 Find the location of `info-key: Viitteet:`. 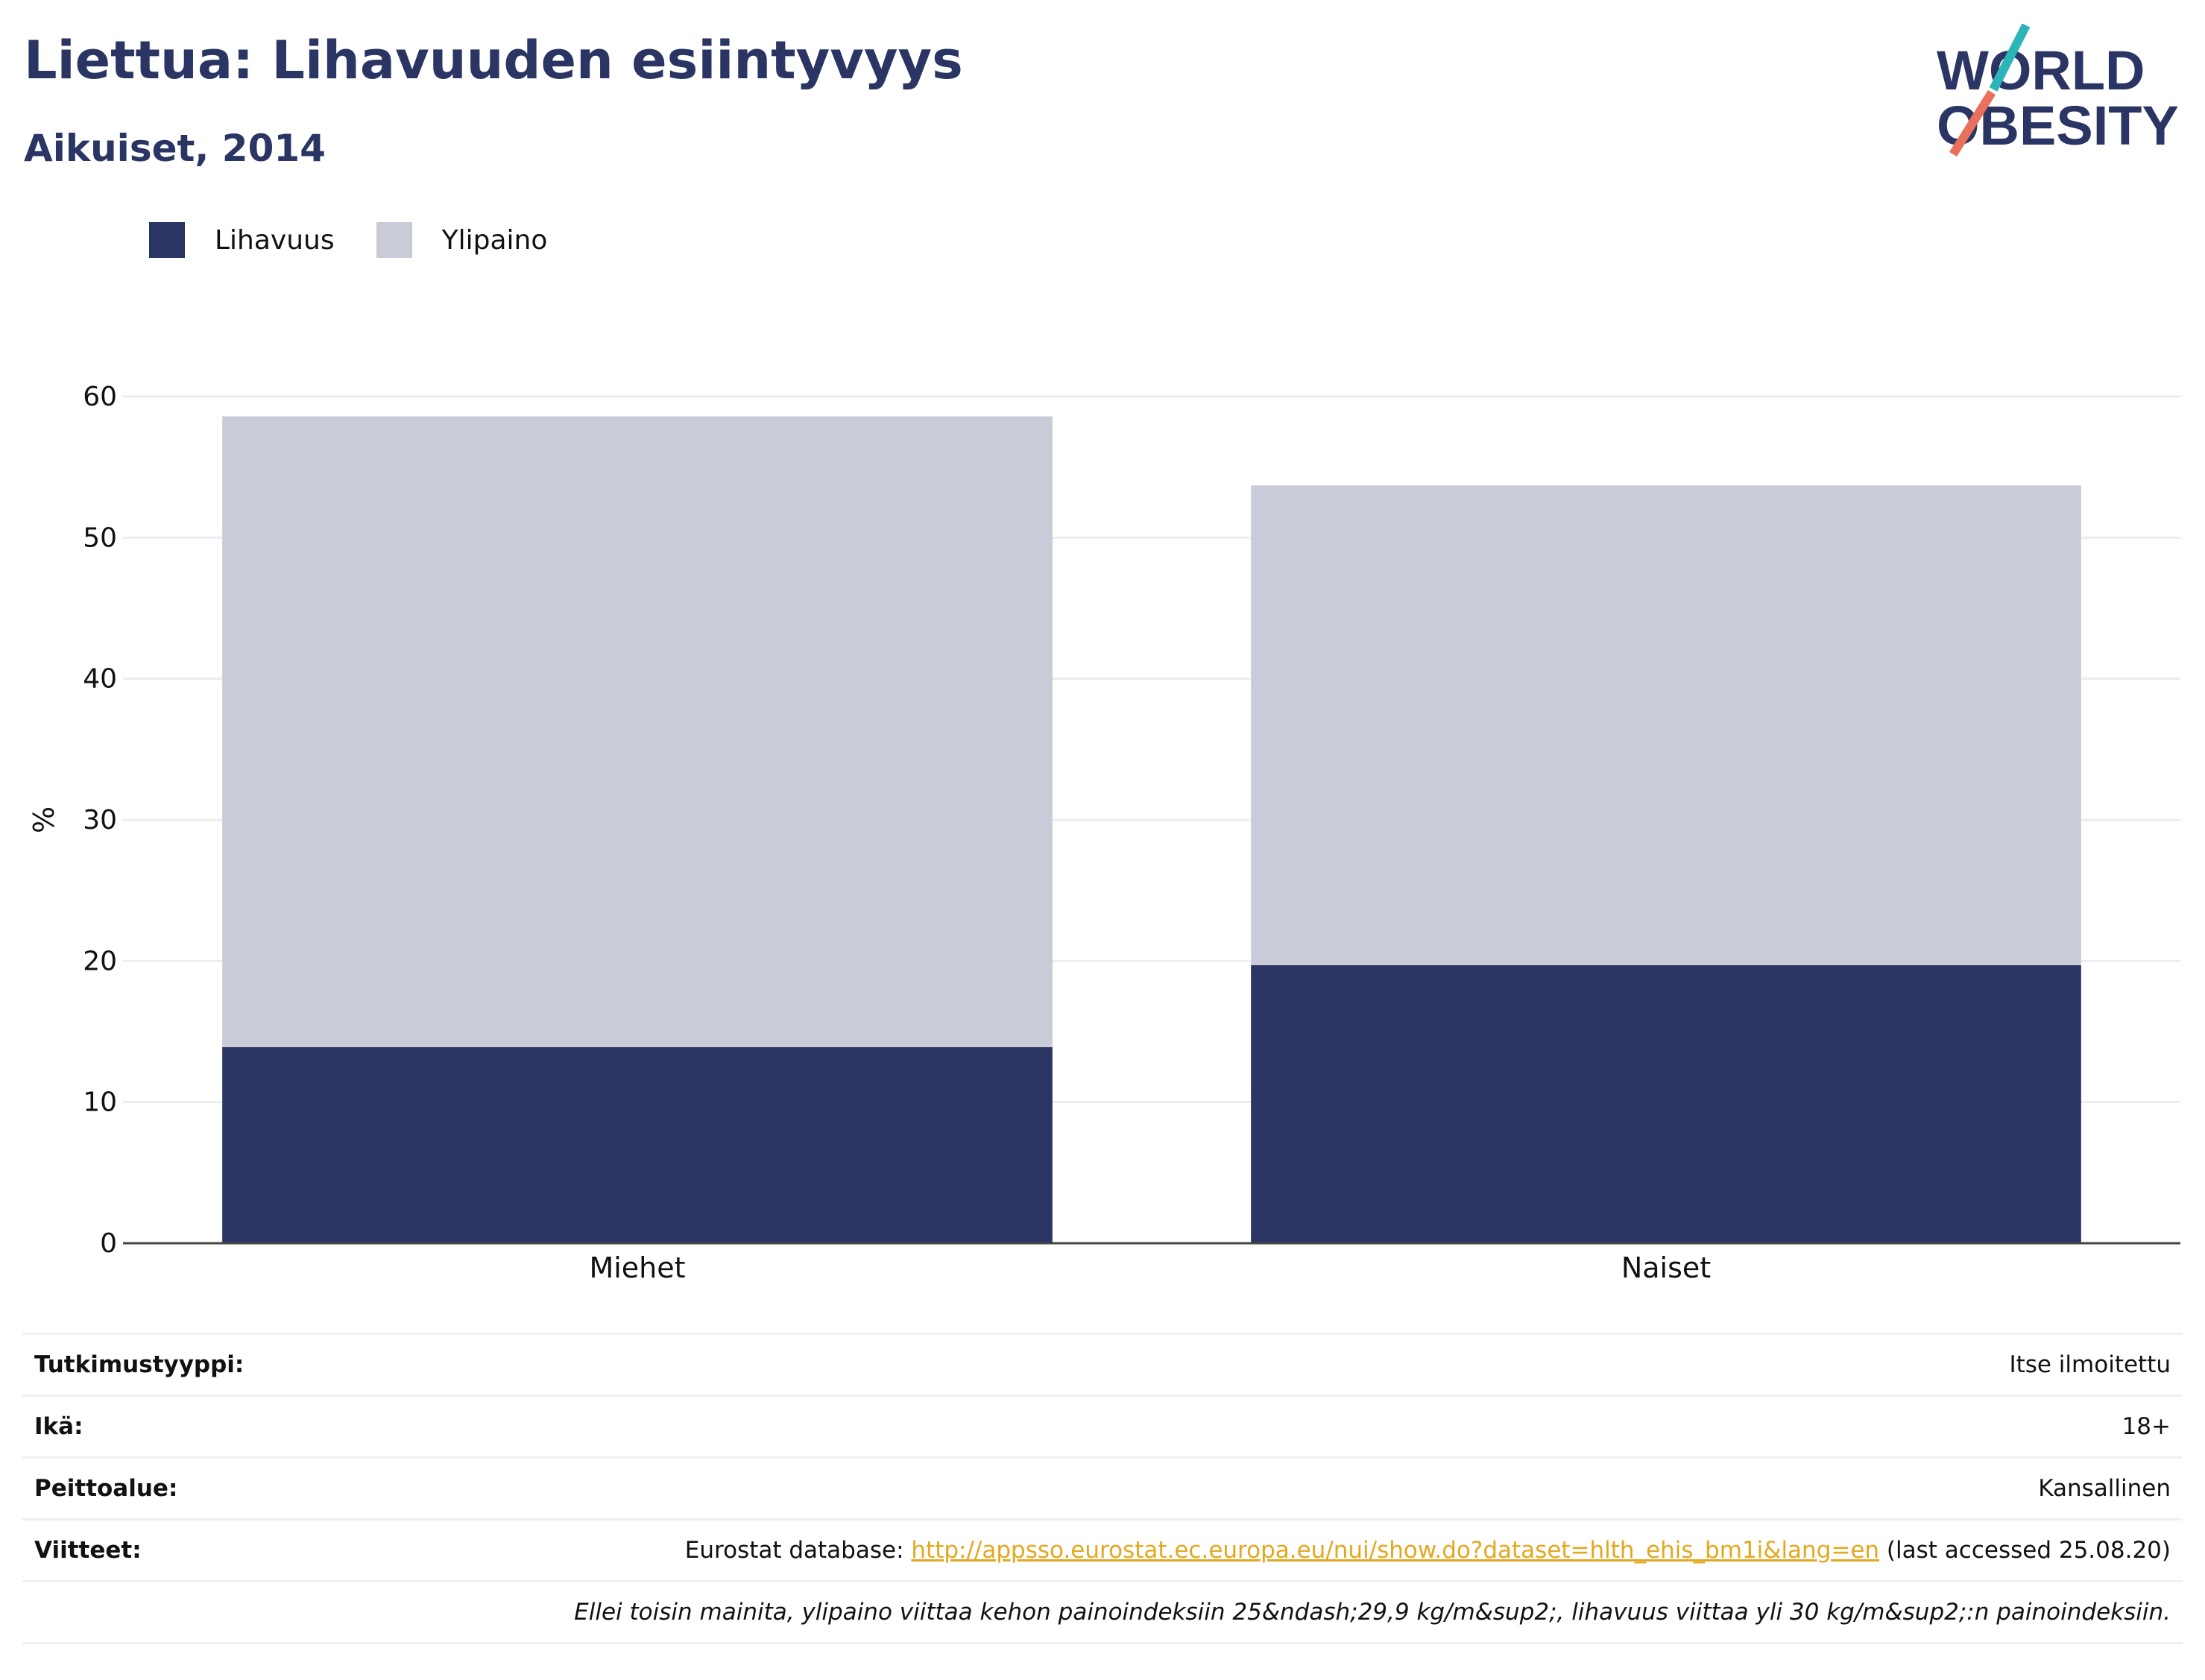

info-key: Viitteet: is located at coordinates (88, 1550).